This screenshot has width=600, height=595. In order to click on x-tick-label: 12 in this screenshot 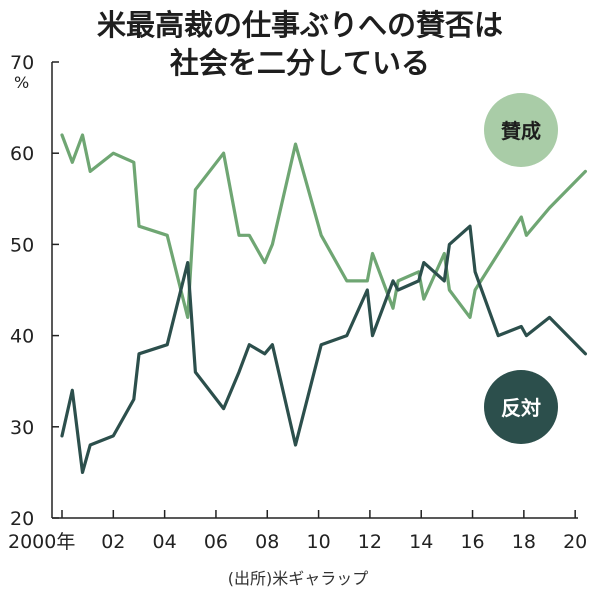, I will do `click(370, 542)`.